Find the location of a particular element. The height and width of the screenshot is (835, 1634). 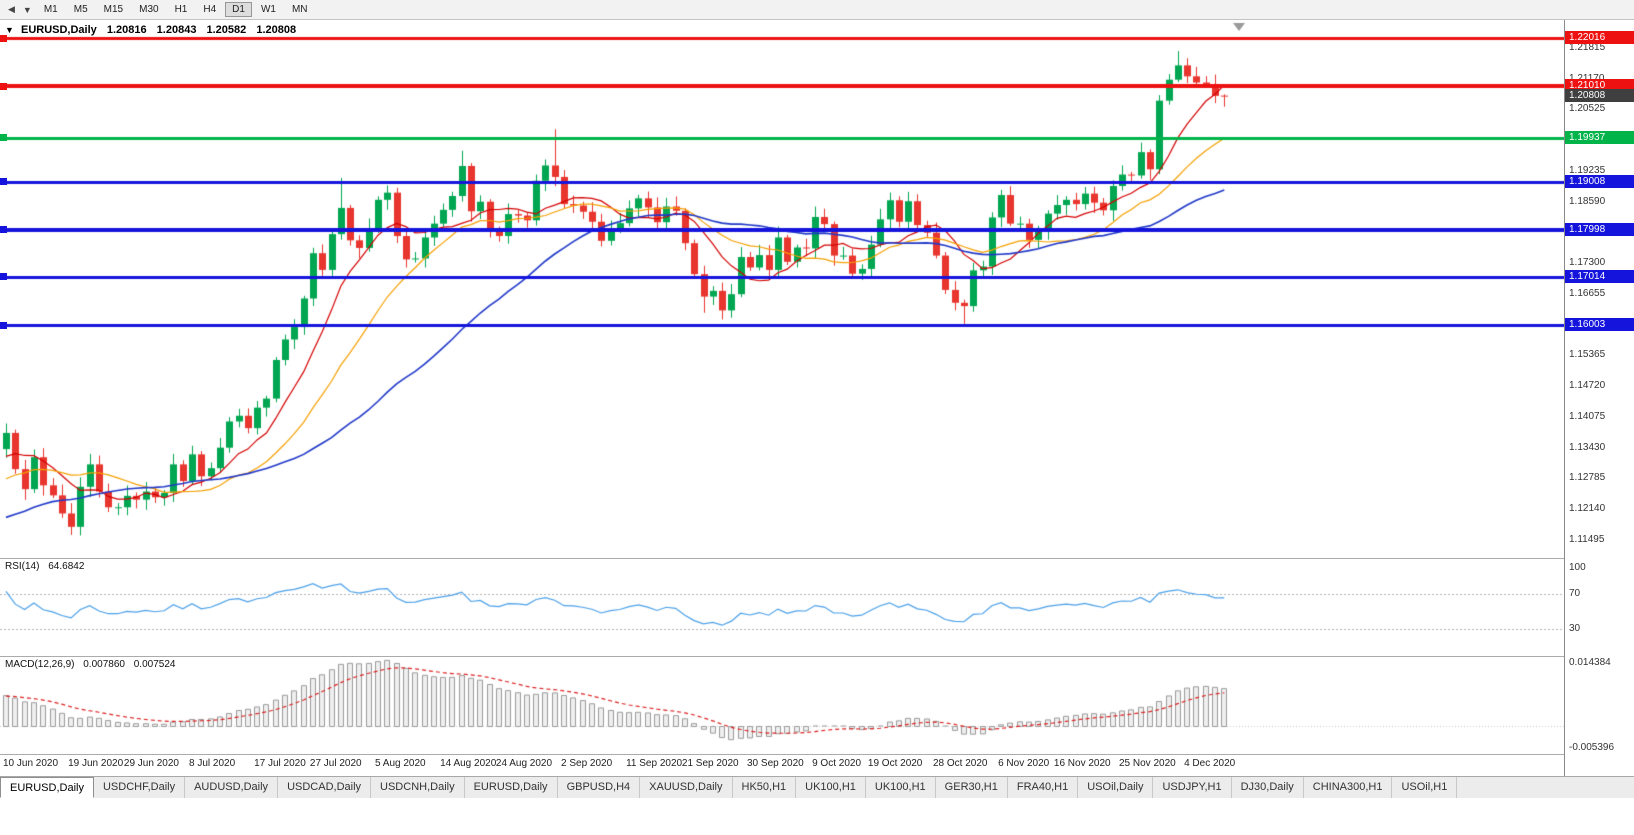

date-axis-label: 16 Nov 2020 is located at coordinates (1082, 763).